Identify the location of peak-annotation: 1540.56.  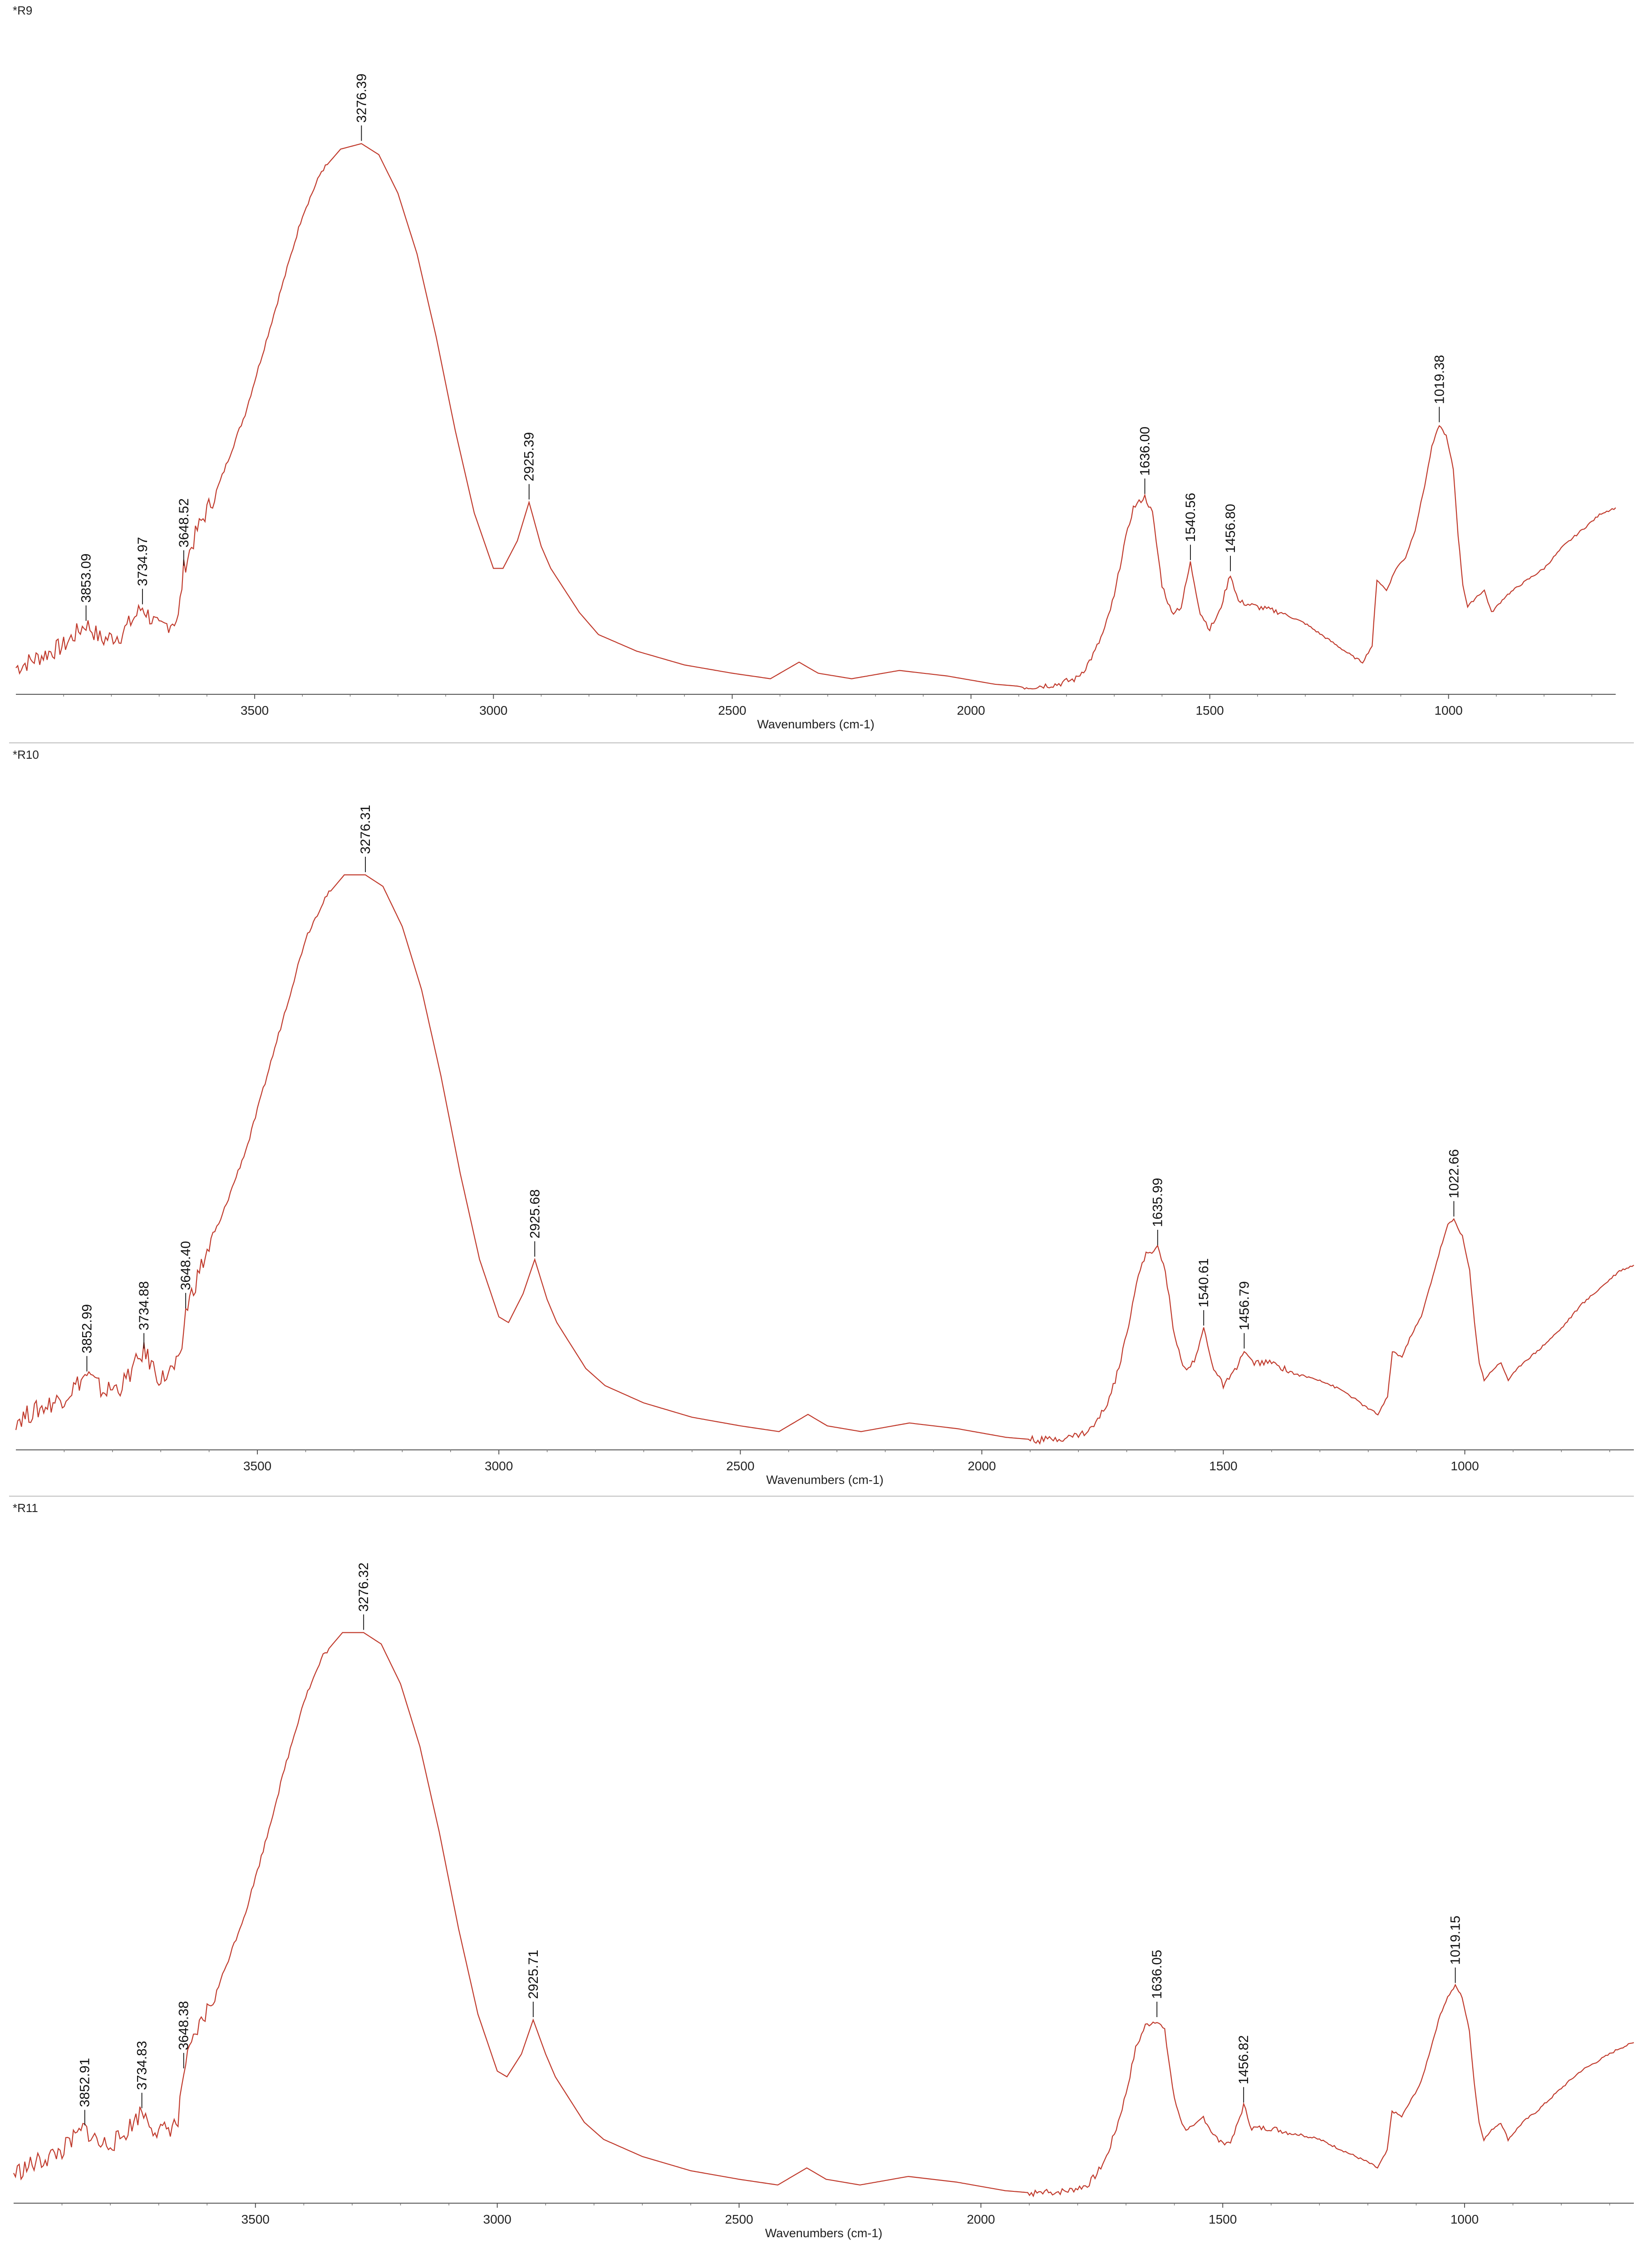
(1190, 526).